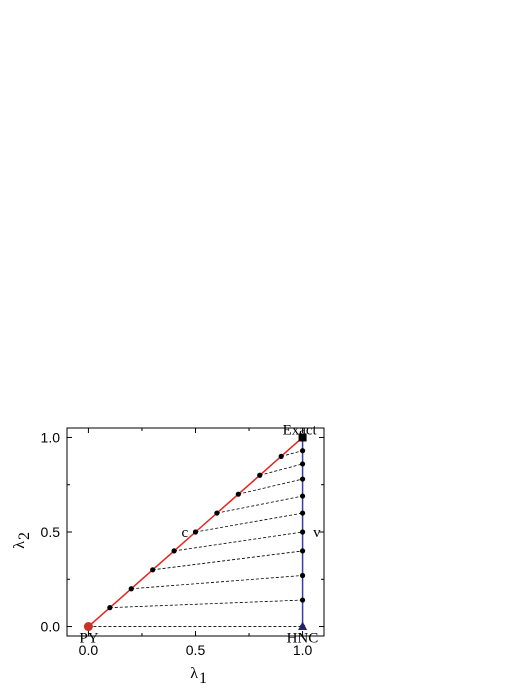 This screenshot has width=532, height=688. I want to click on x-tick-label-1: 0.5, so click(196, 650).